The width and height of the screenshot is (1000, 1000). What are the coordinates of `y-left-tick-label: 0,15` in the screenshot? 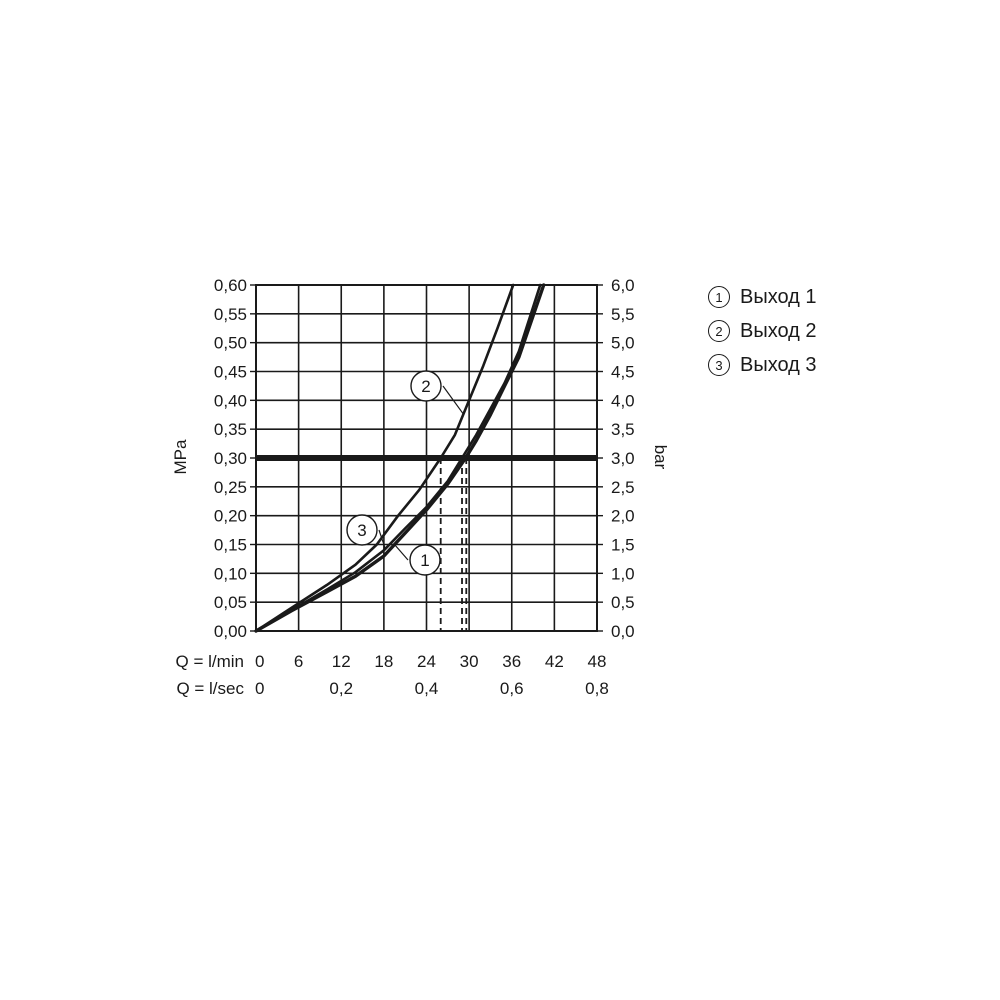 It's located at (230, 545).